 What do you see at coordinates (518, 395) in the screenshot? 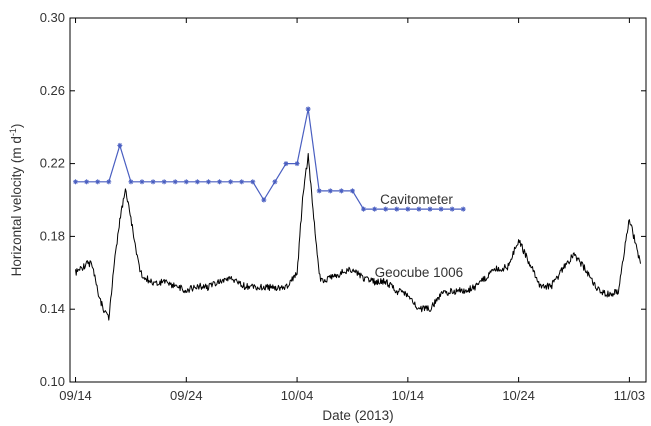
I see `x-tick-label: 10/24` at bounding box center [518, 395].